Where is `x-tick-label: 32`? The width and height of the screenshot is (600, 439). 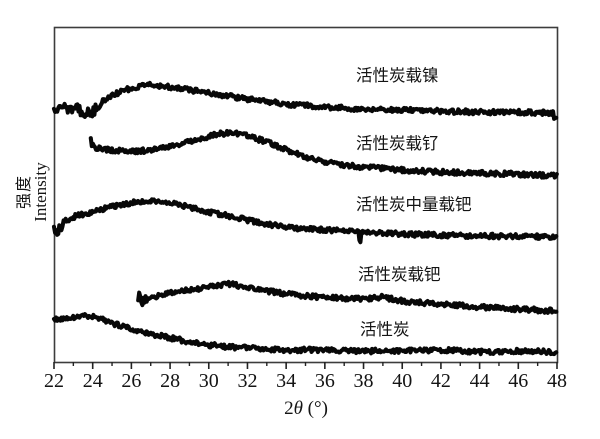
x-tick-label: 32 is located at coordinates (247, 381).